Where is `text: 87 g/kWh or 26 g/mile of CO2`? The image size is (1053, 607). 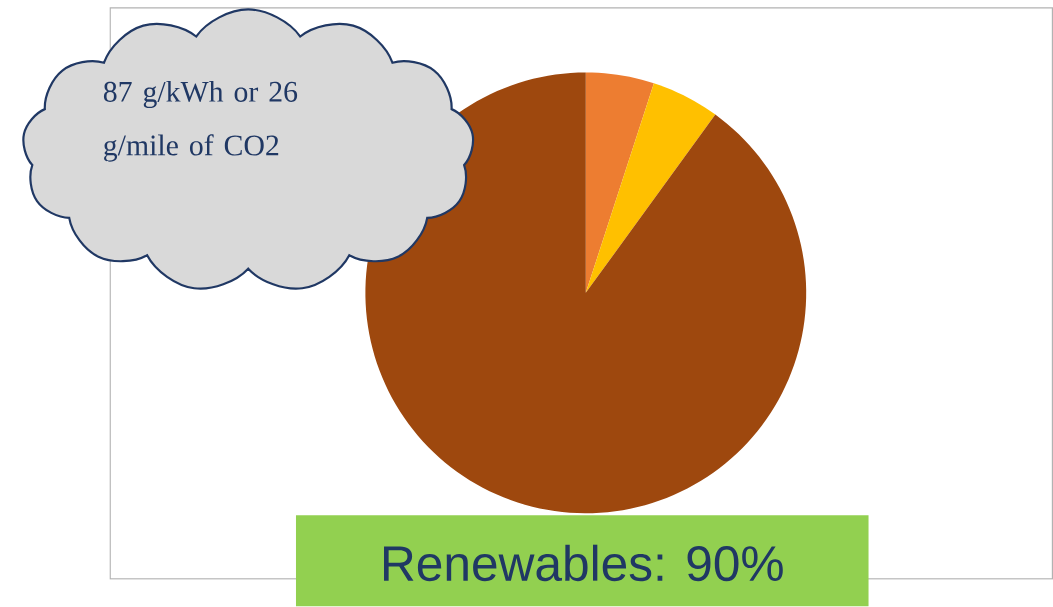
text: 87 g/kWh or 26 g/mile of CO2 is located at coordinates (200, 121).